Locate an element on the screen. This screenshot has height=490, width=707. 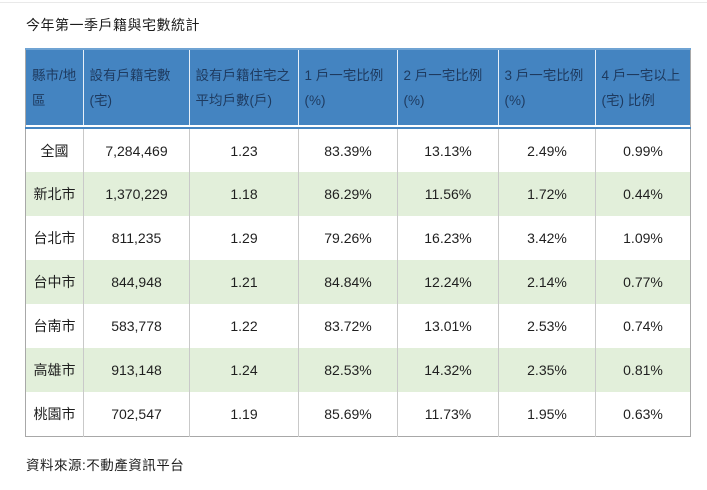
column-header-registered-dwellings: 設有戶籍宅數(宅) is located at coordinates (136, 88).